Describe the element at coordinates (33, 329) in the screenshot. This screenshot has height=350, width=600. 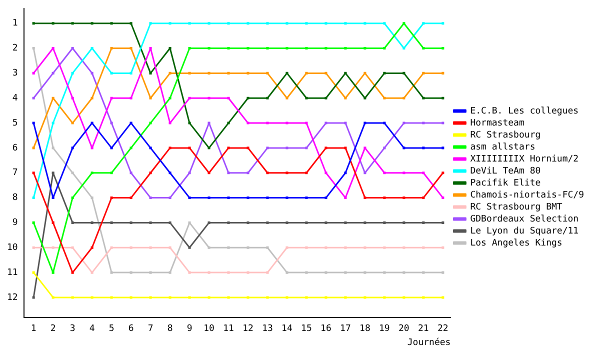
I see `x-tick-label: 1` at that location.